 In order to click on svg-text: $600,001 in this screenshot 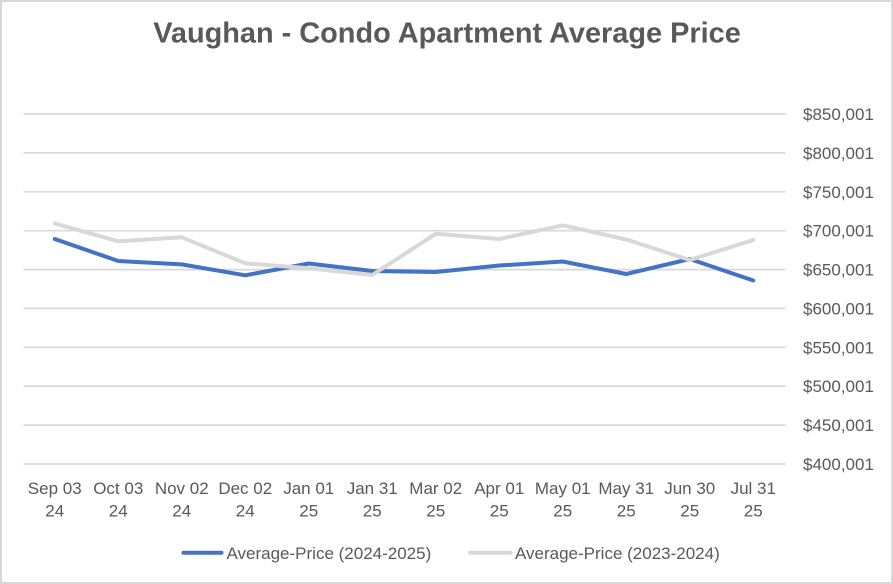, I will do `click(838, 308)`.